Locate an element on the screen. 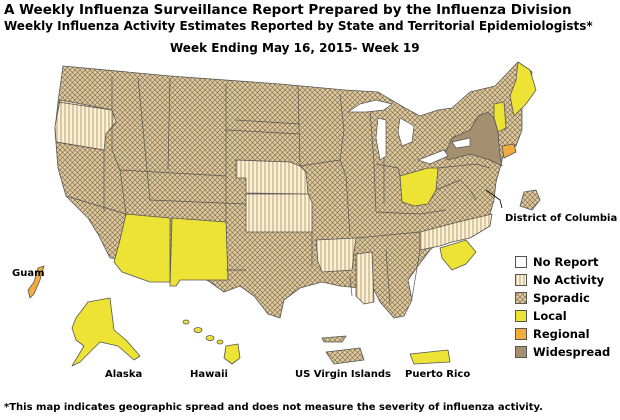 The height and width of the screenshot is (420, 620). state-nebraska is located at coordinates (272, 177).